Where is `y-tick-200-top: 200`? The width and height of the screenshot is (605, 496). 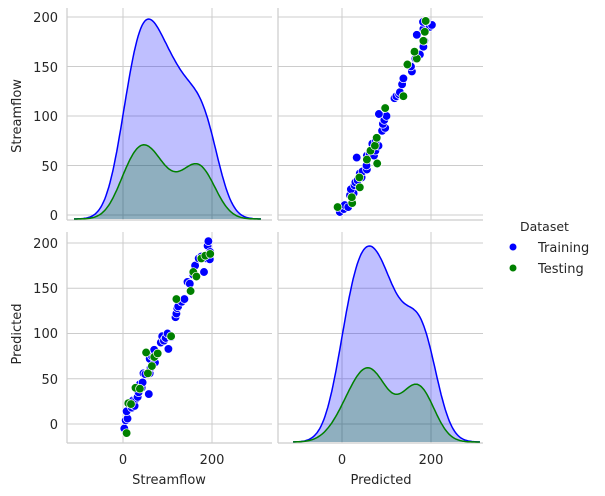
y-tick-200-top: 200 is located at coordinates (45, 18).